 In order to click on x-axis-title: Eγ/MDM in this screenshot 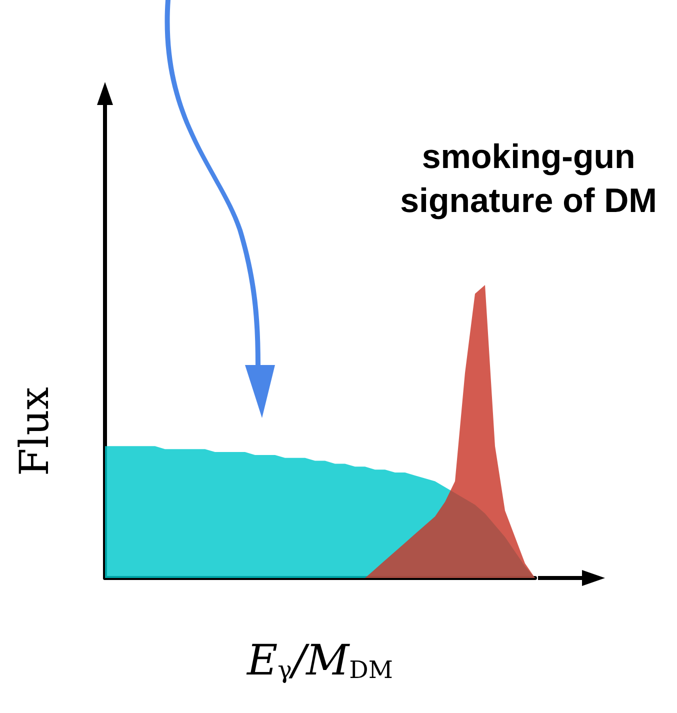, I will do `click(319, 660)`.